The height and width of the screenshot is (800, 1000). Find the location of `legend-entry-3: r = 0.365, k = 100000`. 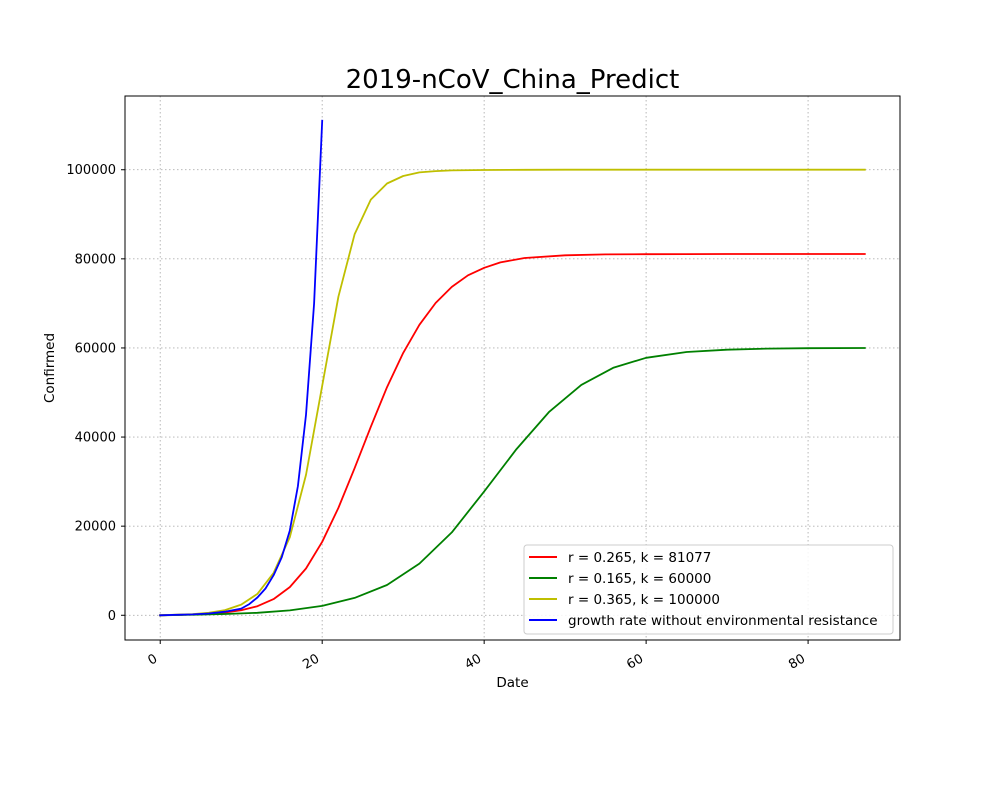

legend-entry-3: r = 0.365, k = 100000 is located at coordinates (644, 600).